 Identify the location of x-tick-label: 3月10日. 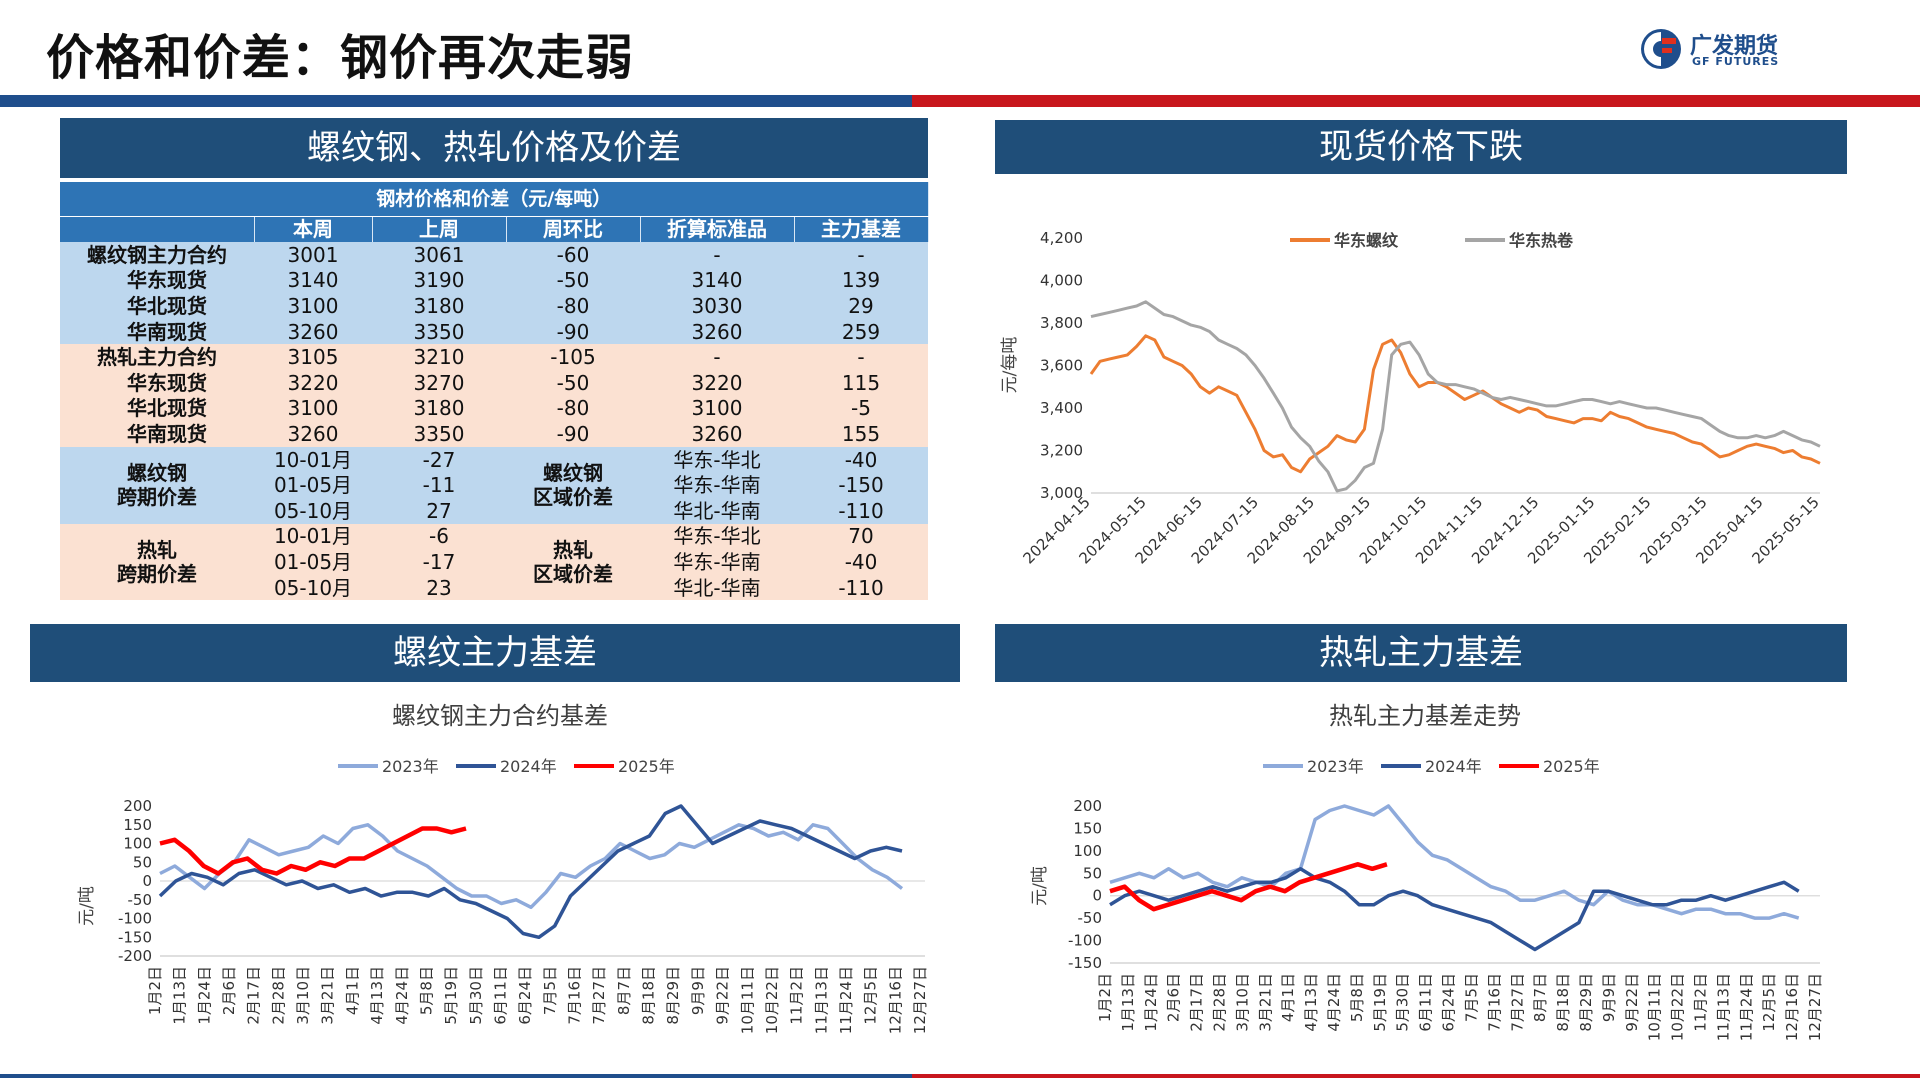
(303, 995).